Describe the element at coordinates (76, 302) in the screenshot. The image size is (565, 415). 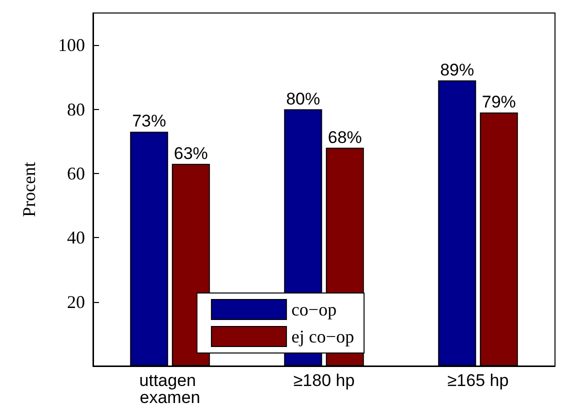
I see `y-tick-label: 20` at that location.